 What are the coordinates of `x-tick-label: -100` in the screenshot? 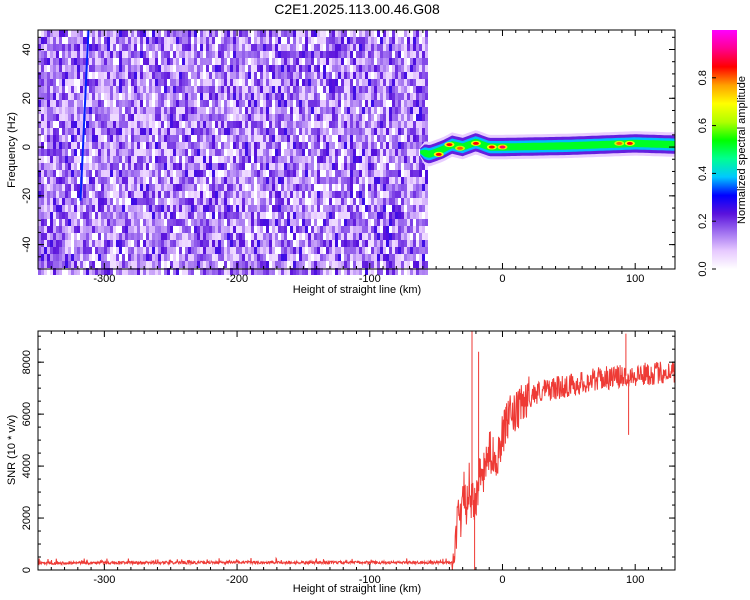 It's located at (370, 279).